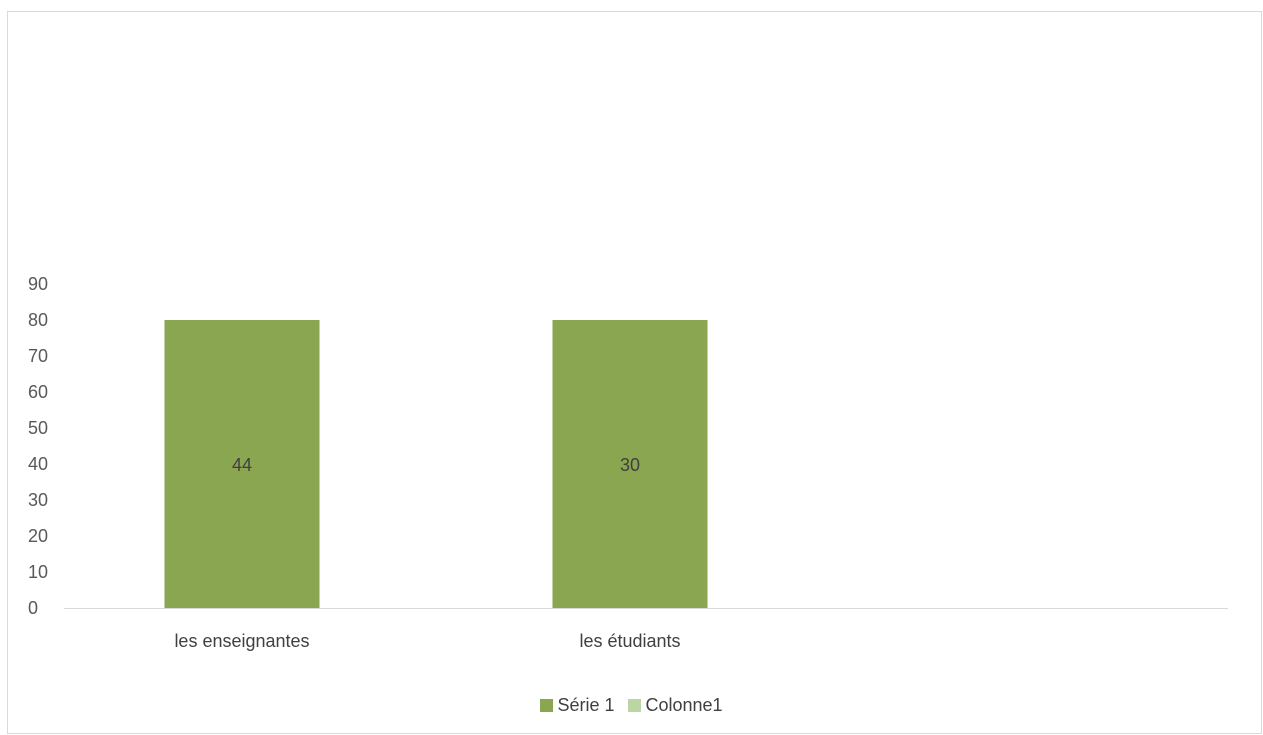  Describe the element at coordinates (38, 428) in the screenshot. I see `y-tick-label: 50` at that location.